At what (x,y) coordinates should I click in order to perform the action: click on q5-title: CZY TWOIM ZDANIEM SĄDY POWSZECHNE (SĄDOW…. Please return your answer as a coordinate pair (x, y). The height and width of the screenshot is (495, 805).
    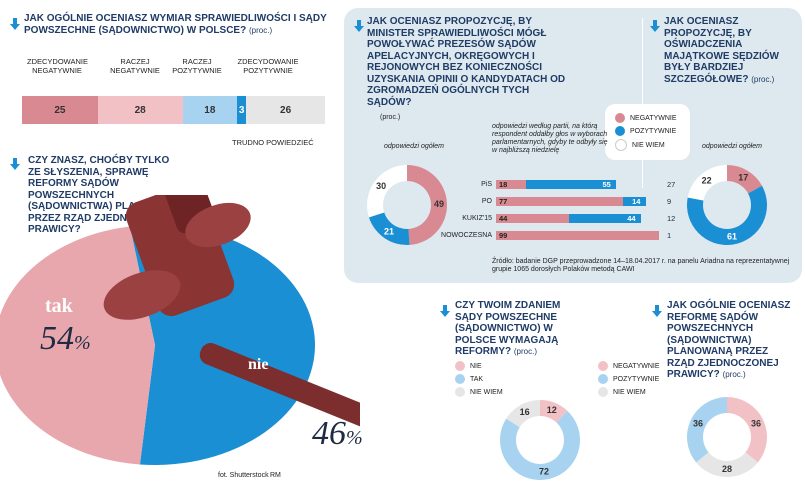
    Looking at the image, I should click on (508, 328).